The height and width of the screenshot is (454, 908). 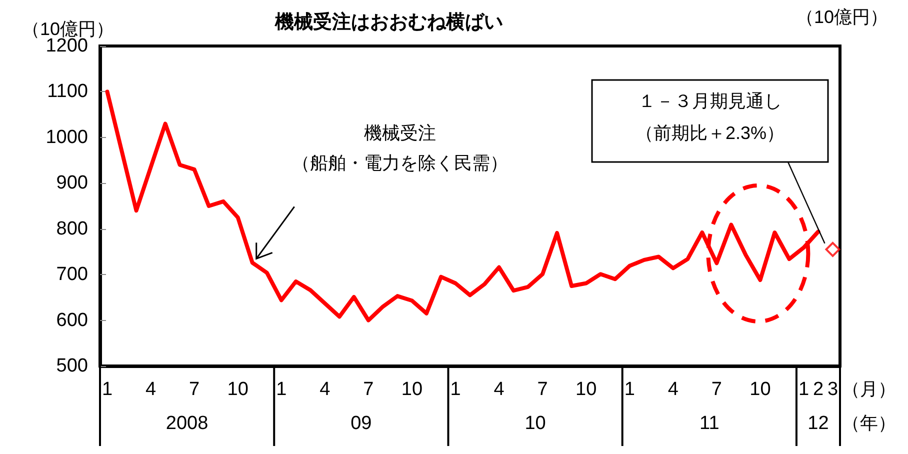 What do you see at coordinates (72, 320) in the screenshot?
I see `y-tick-label: 600` at bounding box center [72, 320].